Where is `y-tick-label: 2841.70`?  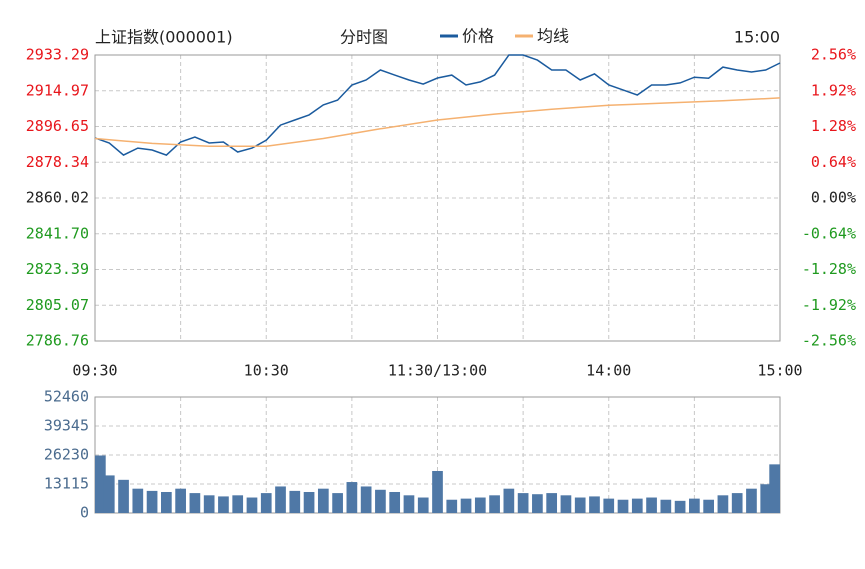 y-tick-label: 2841.70 is located at coordinates (57, 233).